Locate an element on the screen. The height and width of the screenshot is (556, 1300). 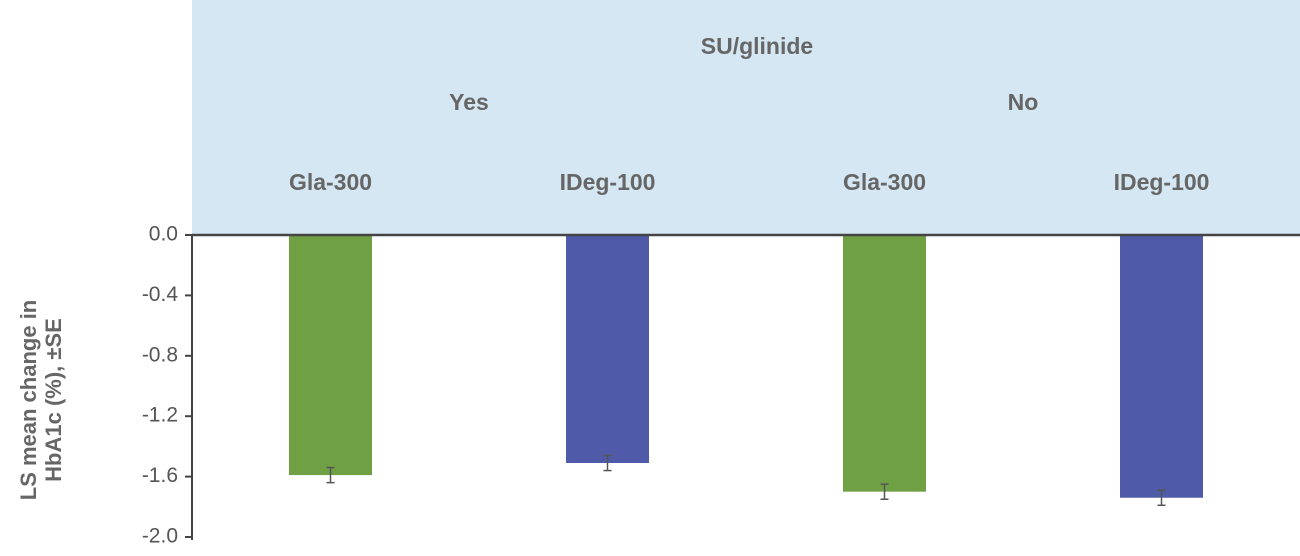
group-title: SU/glinide is located at coordinates (757, 46).